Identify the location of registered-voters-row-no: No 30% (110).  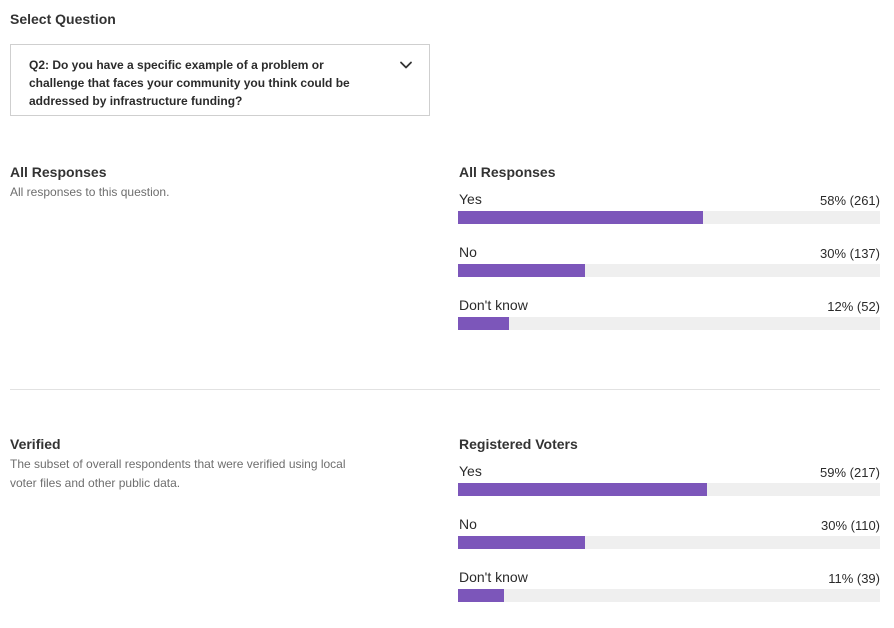
(669, 536).